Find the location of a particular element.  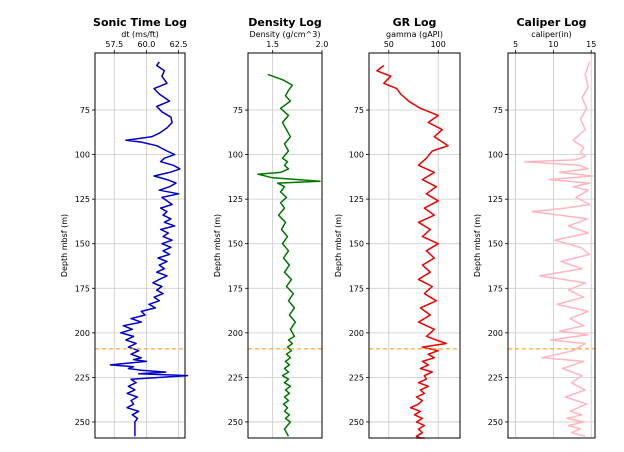

x-axis-label: dt (ms/ft) is located at coordinates (139, 34).